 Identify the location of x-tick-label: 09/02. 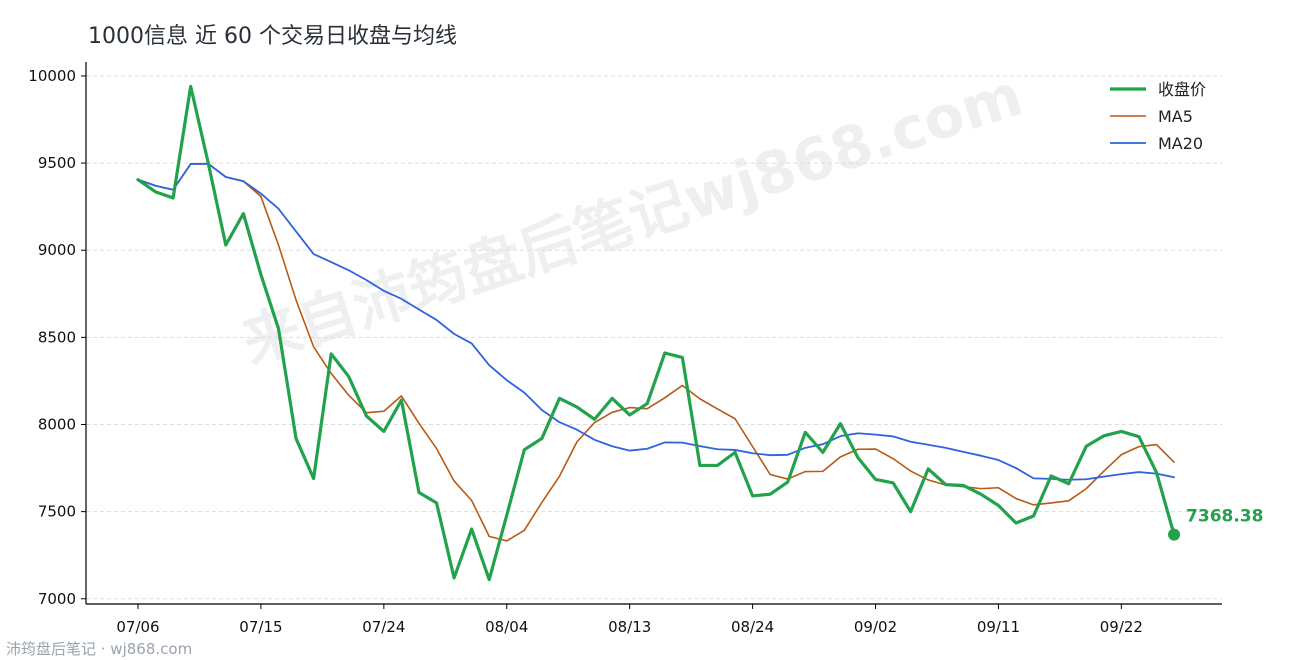
(875, 627).